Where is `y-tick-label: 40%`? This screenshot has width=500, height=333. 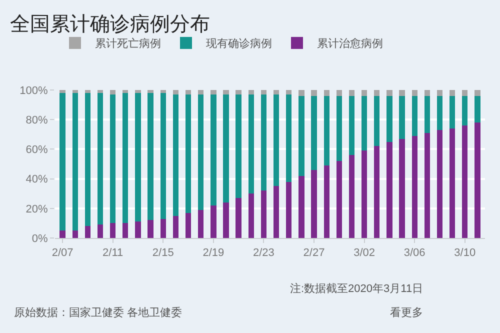 y-tick-label: 40% is located at coordinates (37, 180).